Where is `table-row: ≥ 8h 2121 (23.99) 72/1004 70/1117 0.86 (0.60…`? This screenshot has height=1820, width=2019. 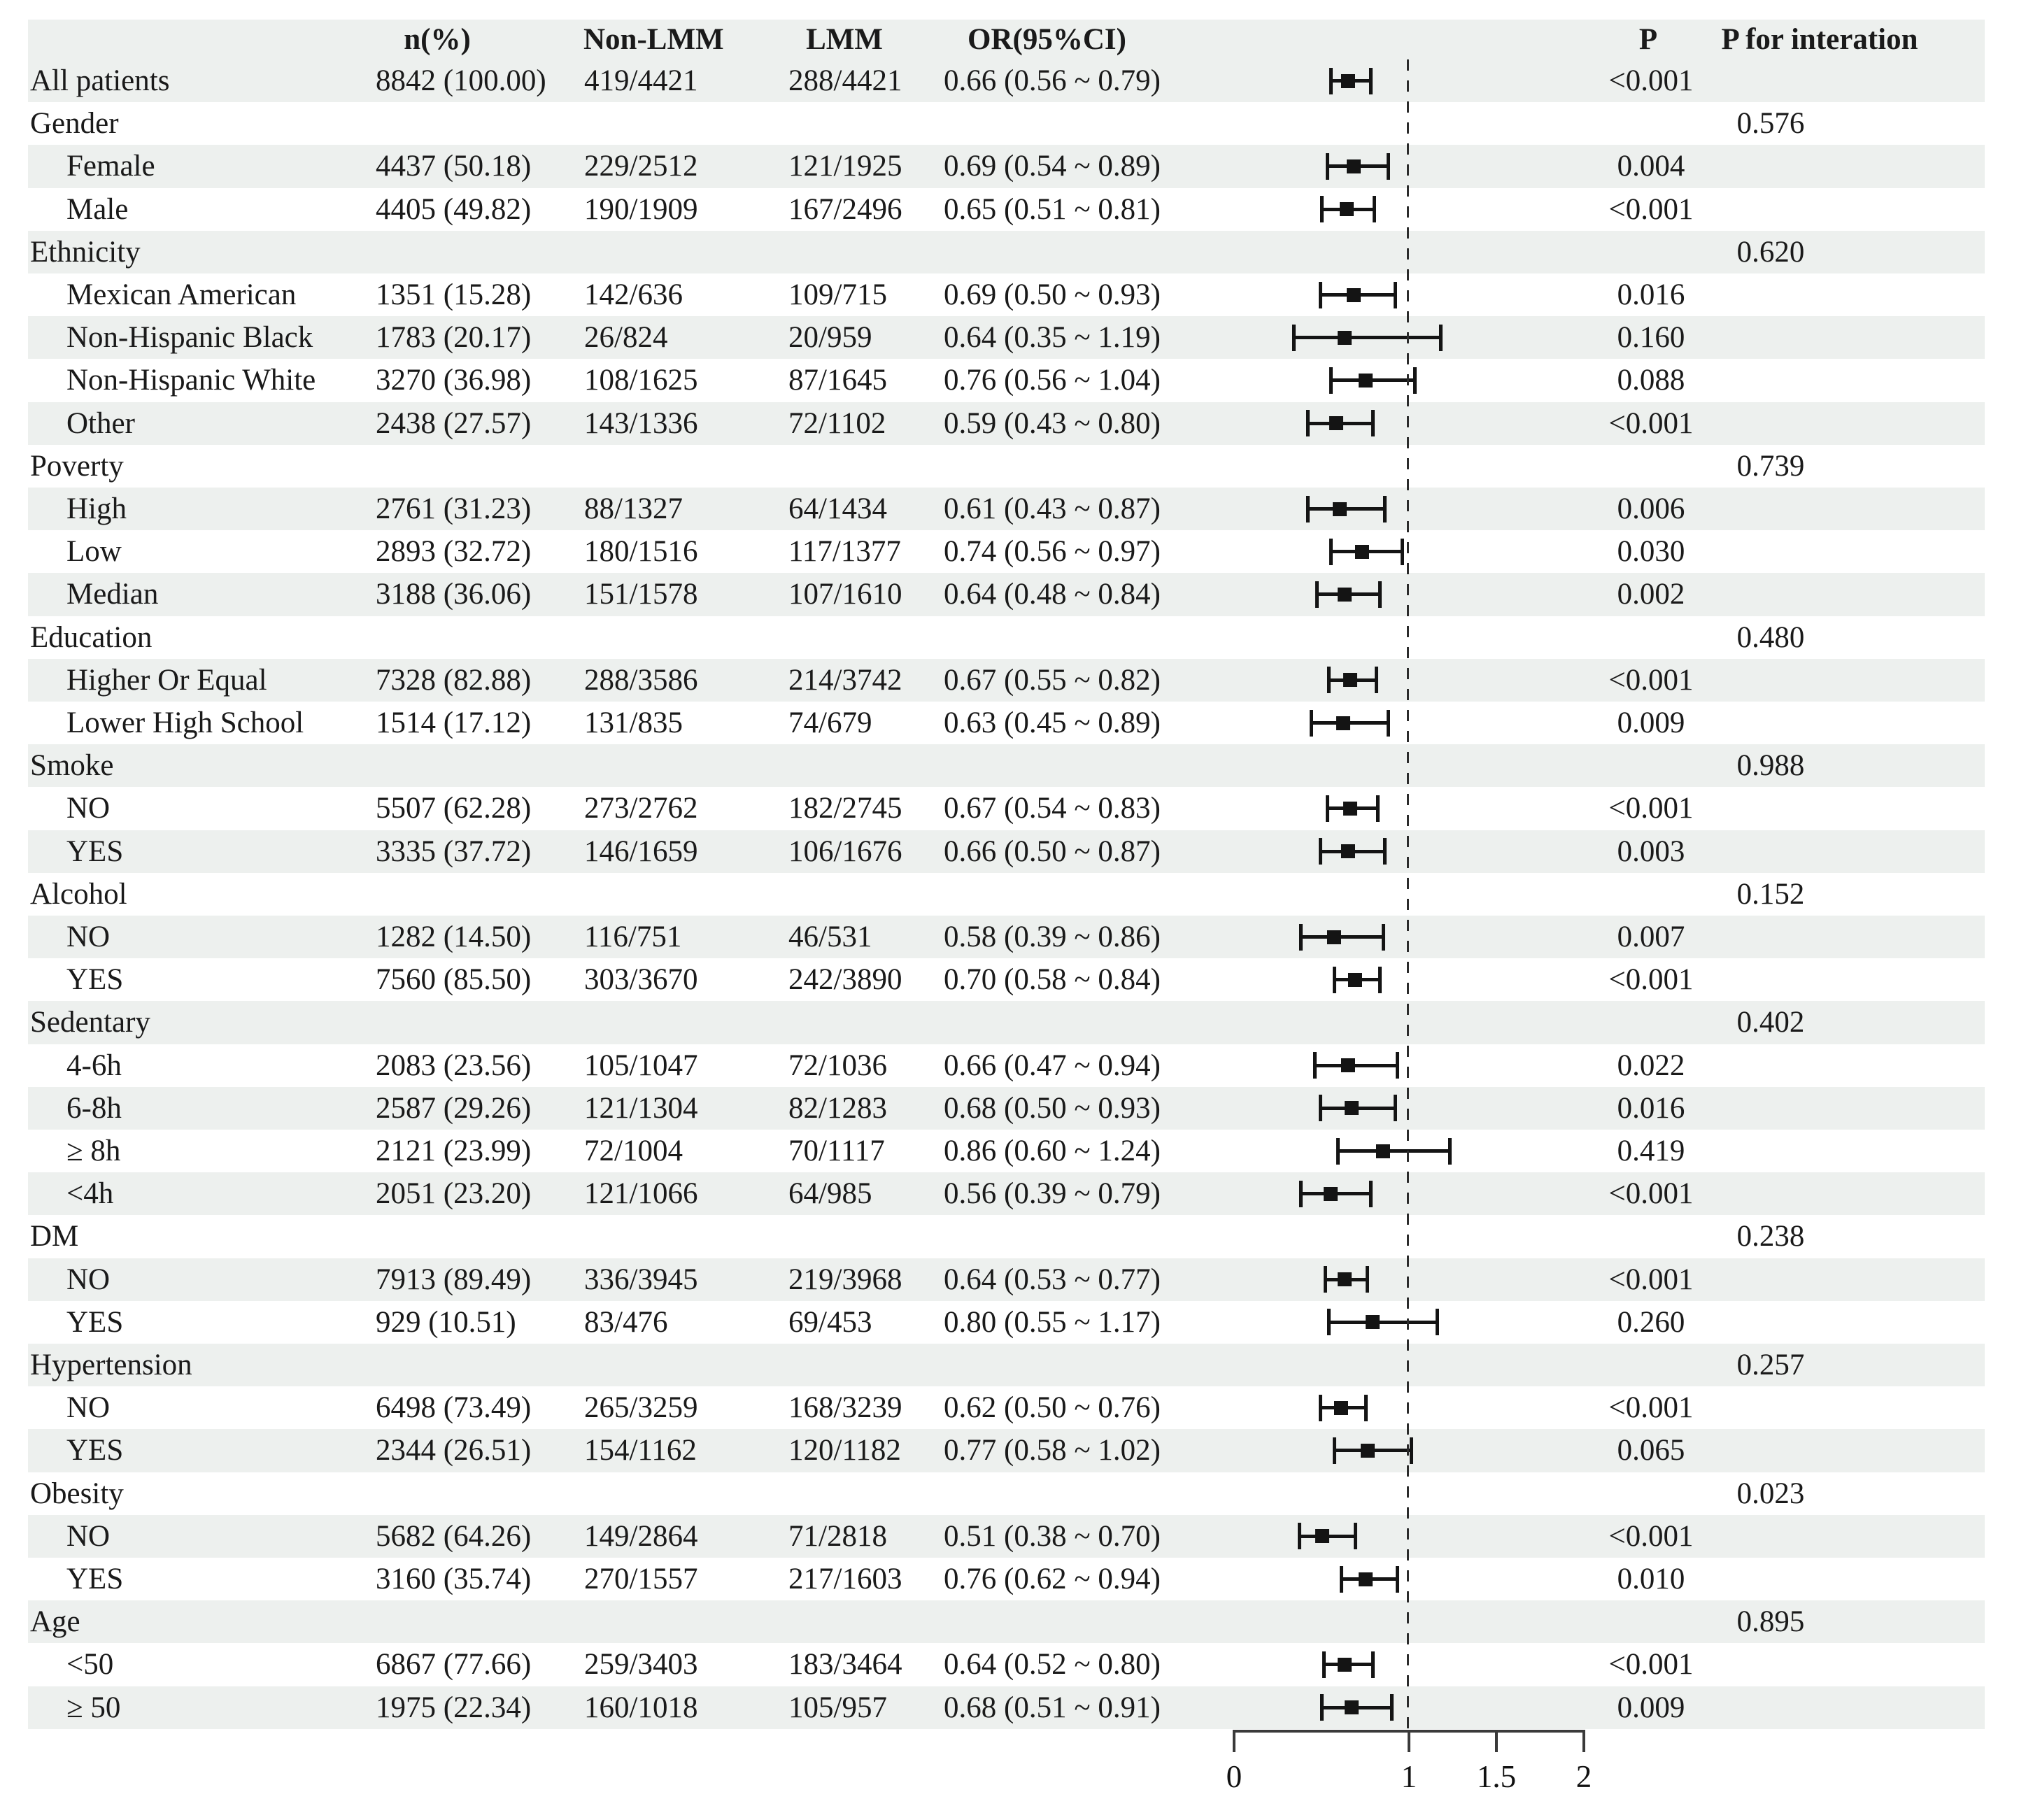
table-row: ≥ 8h 2121 (23.99) 72/1004 70/1117 0.86 (0.60… is located at coordinates (1006, 1151).